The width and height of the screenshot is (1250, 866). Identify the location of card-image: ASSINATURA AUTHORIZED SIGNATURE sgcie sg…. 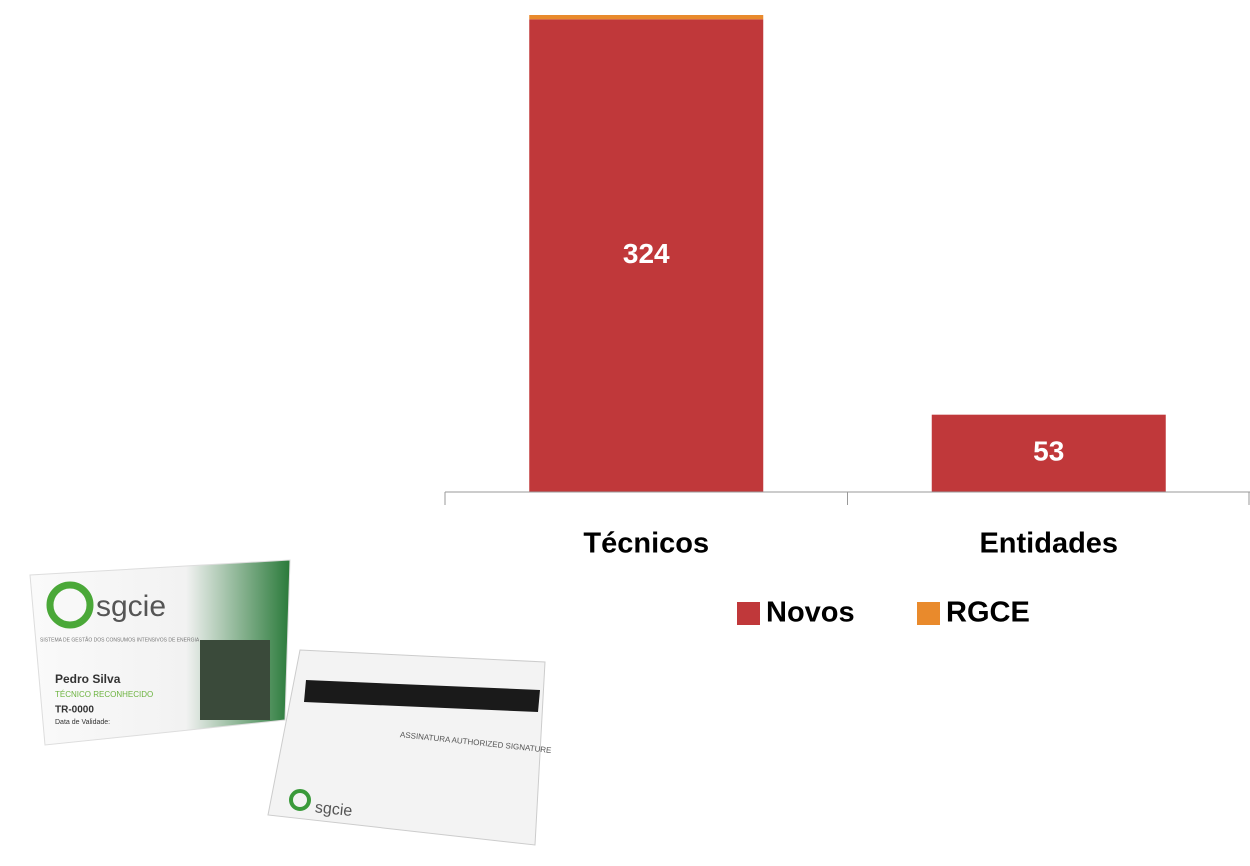
(290, 702).